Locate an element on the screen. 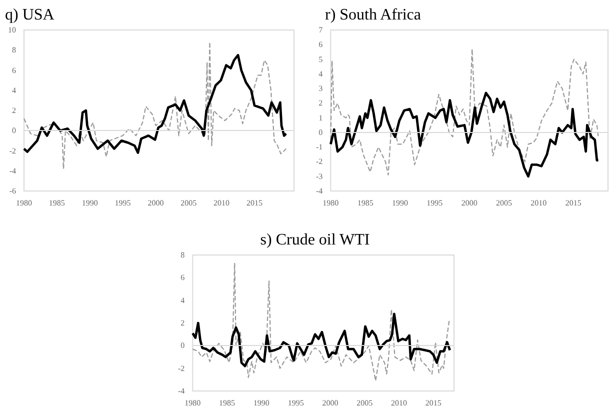  y-tick-label: 7 is located at coordinates (320, 30).